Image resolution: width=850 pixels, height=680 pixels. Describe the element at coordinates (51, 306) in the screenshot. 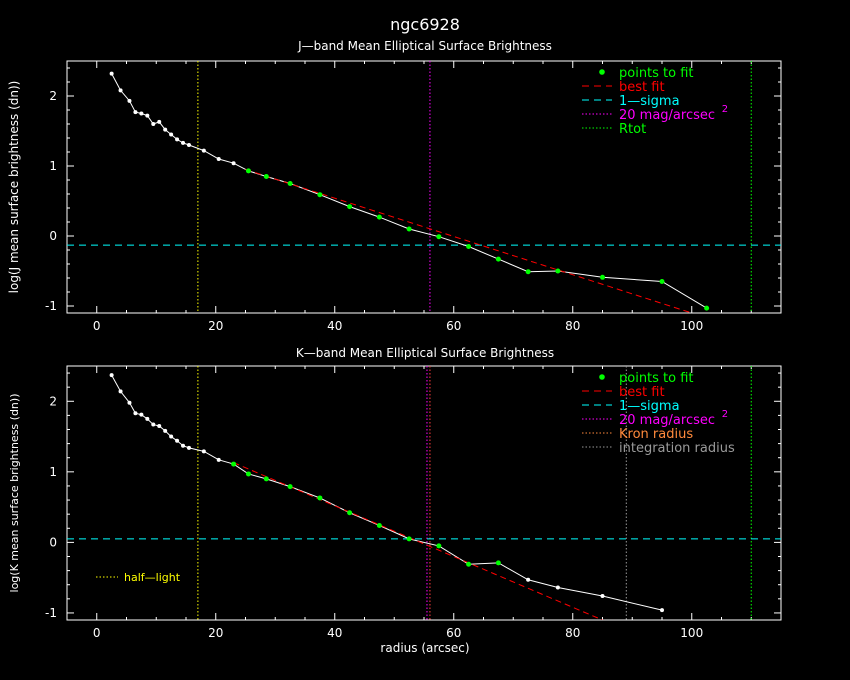

I see `j-y-tick-label: -1` at that location.